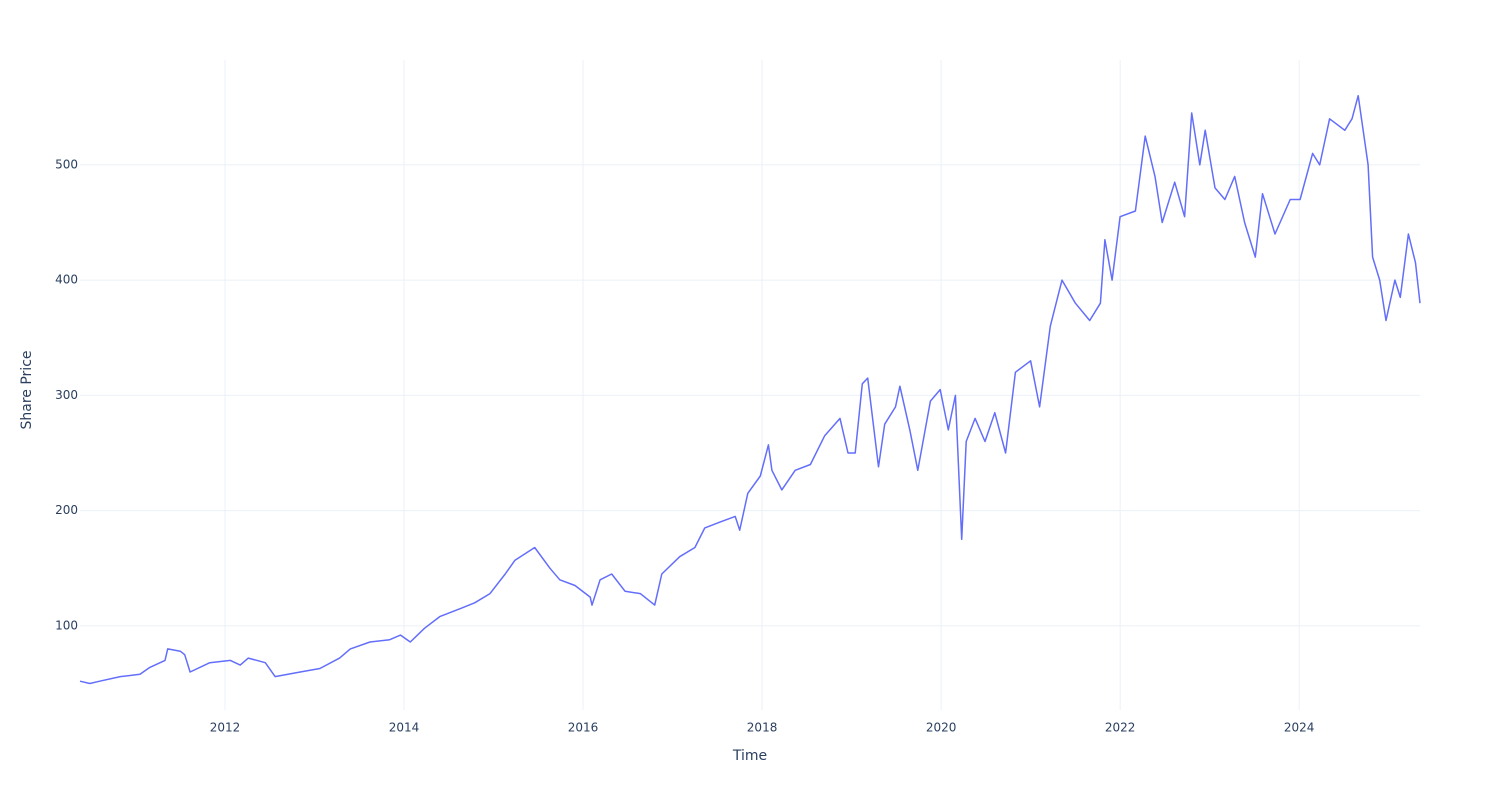 The width and height of the screenshot is (1500, 800). I want to click on y-tick-label: 400, so click(66, 280).